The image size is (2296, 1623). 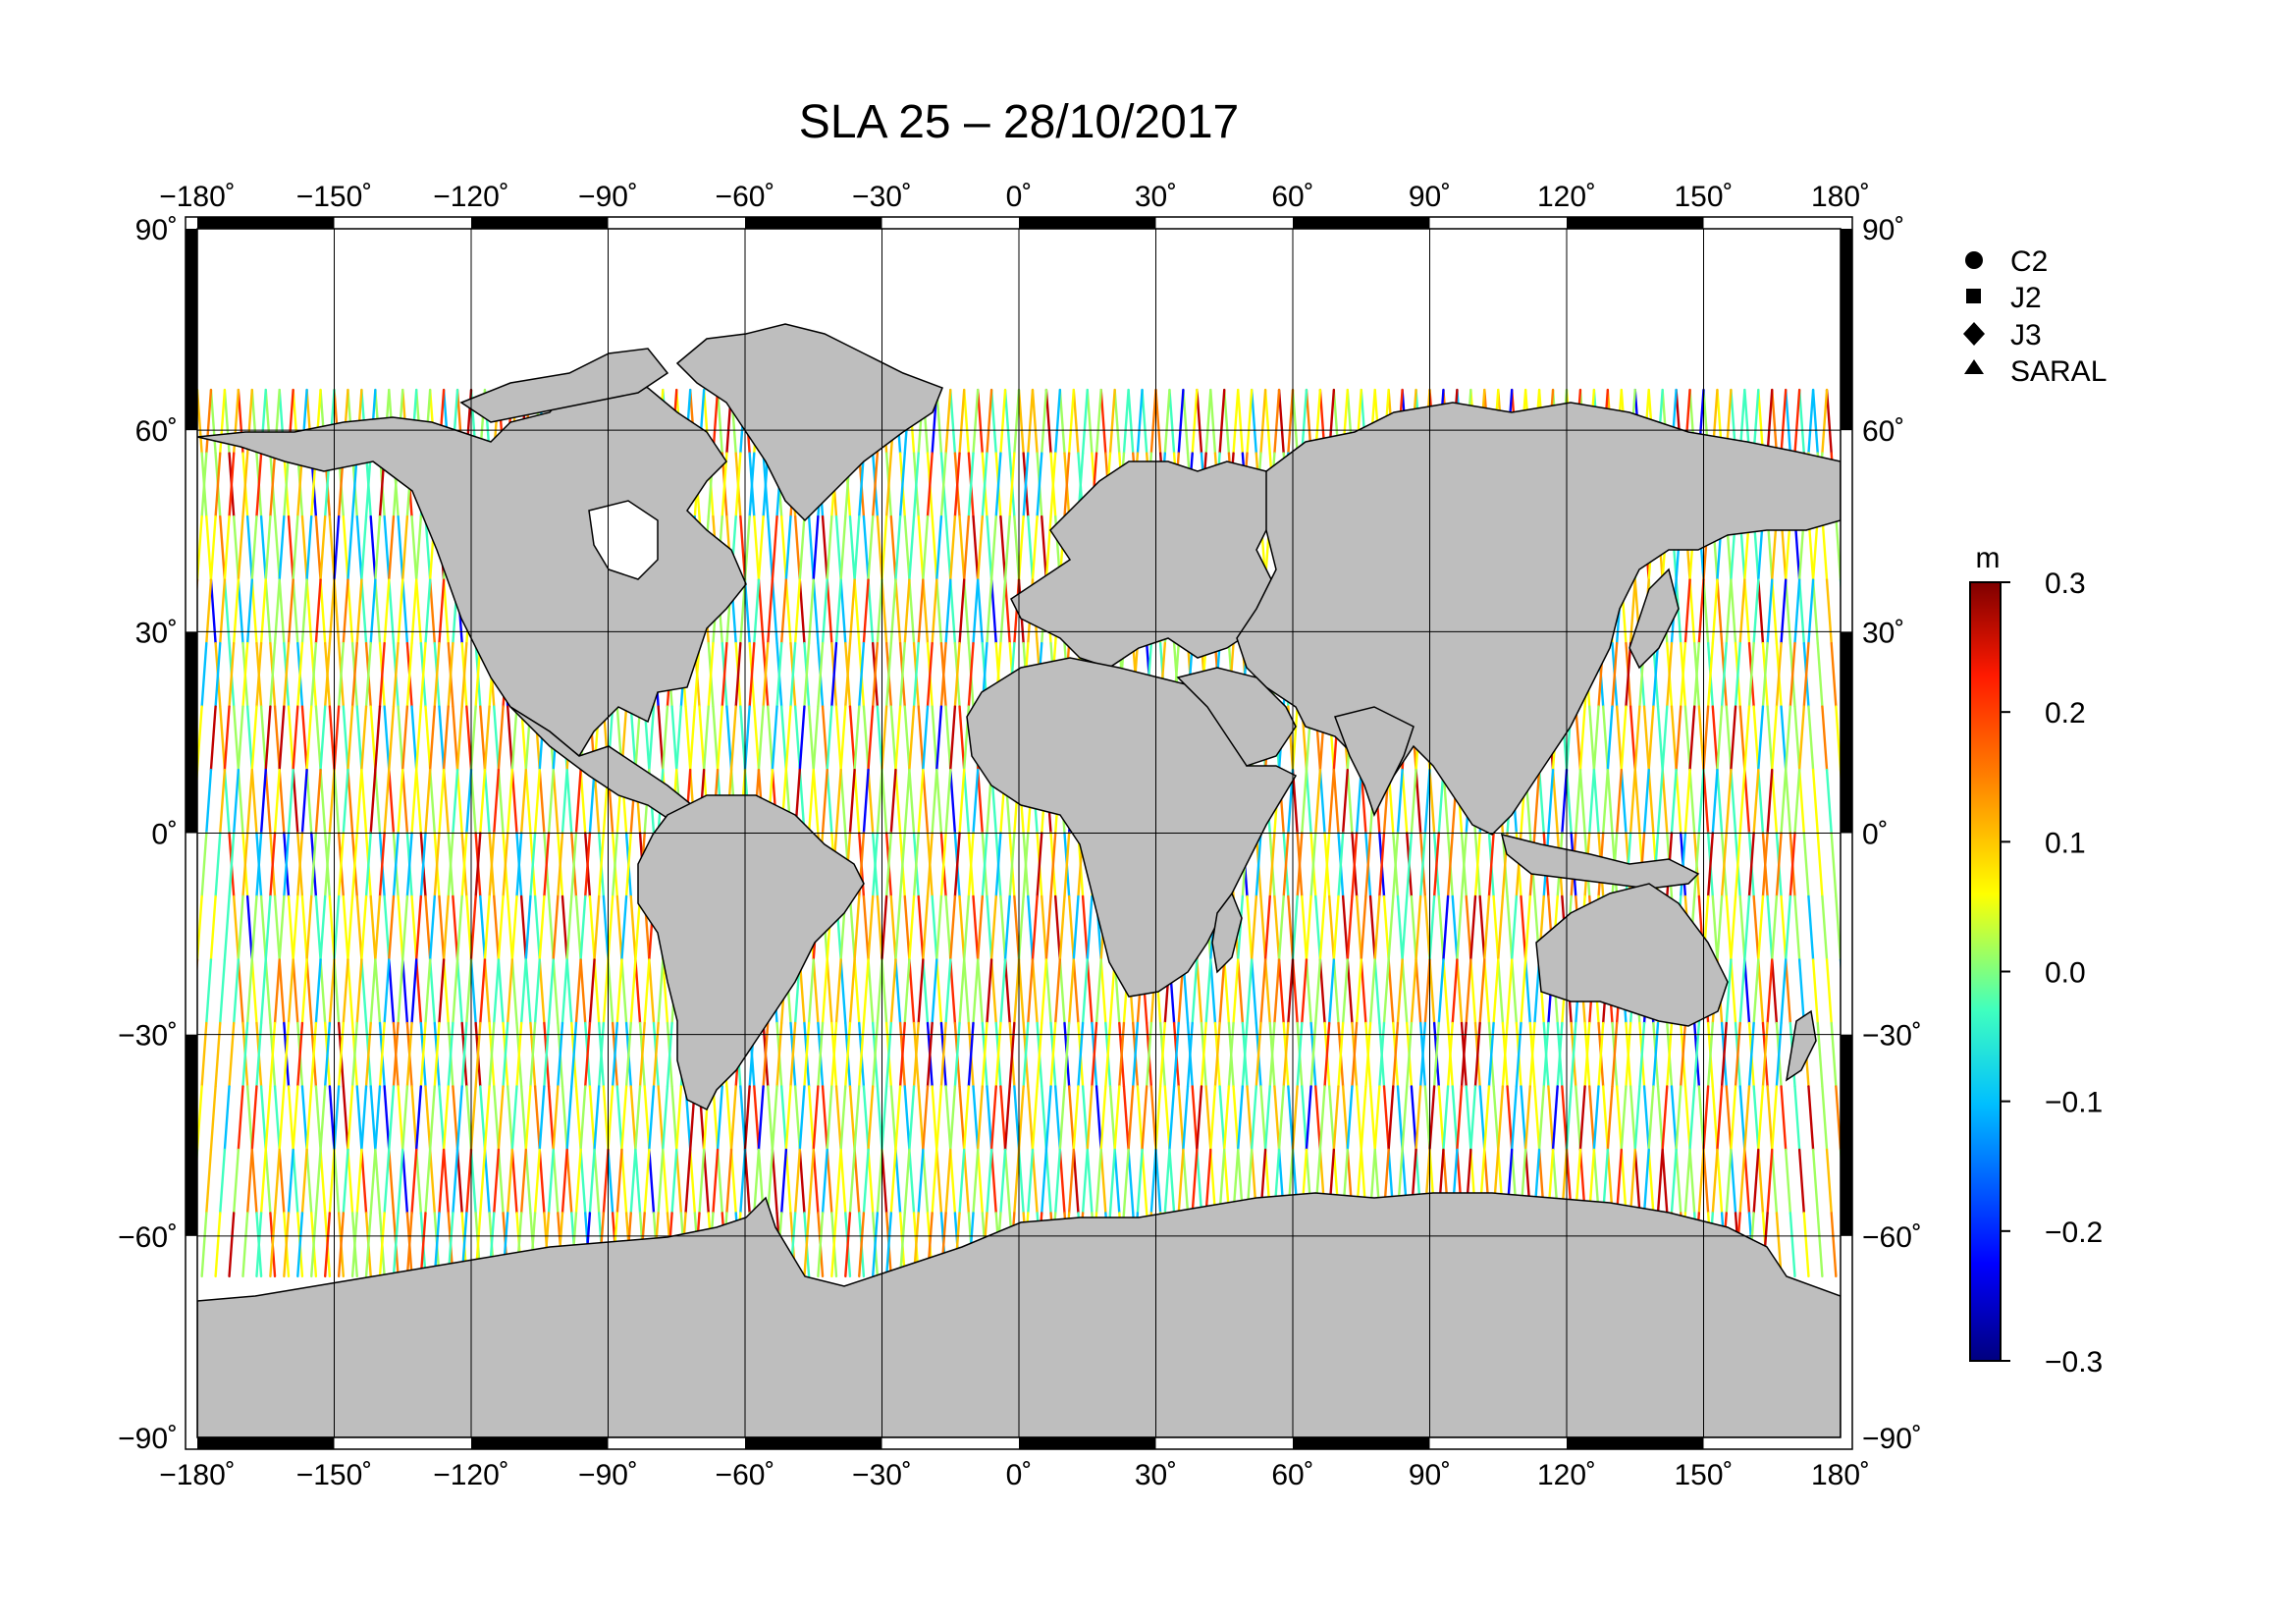 What do you see at coordinates (1361, 223) in the screenshot?
I see `frame-bar-top` at bounding box center [1361, 223].